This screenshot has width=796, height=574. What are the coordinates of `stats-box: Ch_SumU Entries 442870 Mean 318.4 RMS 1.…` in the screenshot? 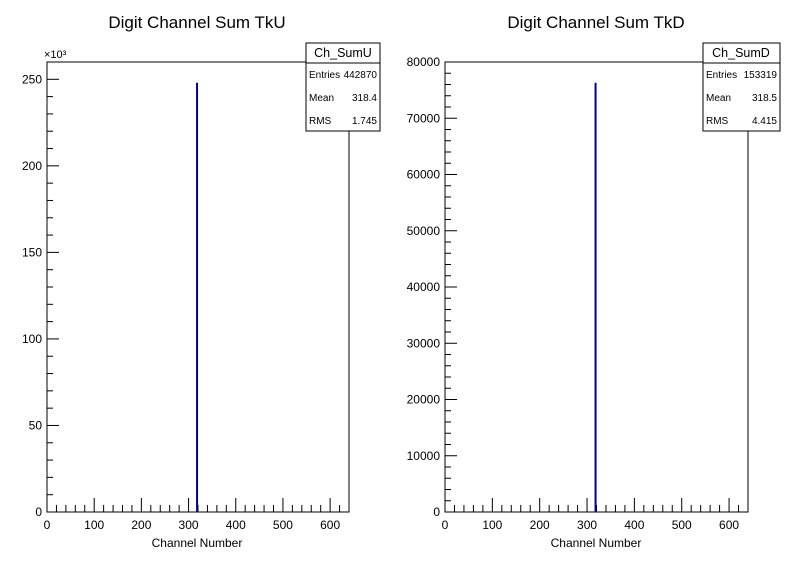 It's located at (343, 87).